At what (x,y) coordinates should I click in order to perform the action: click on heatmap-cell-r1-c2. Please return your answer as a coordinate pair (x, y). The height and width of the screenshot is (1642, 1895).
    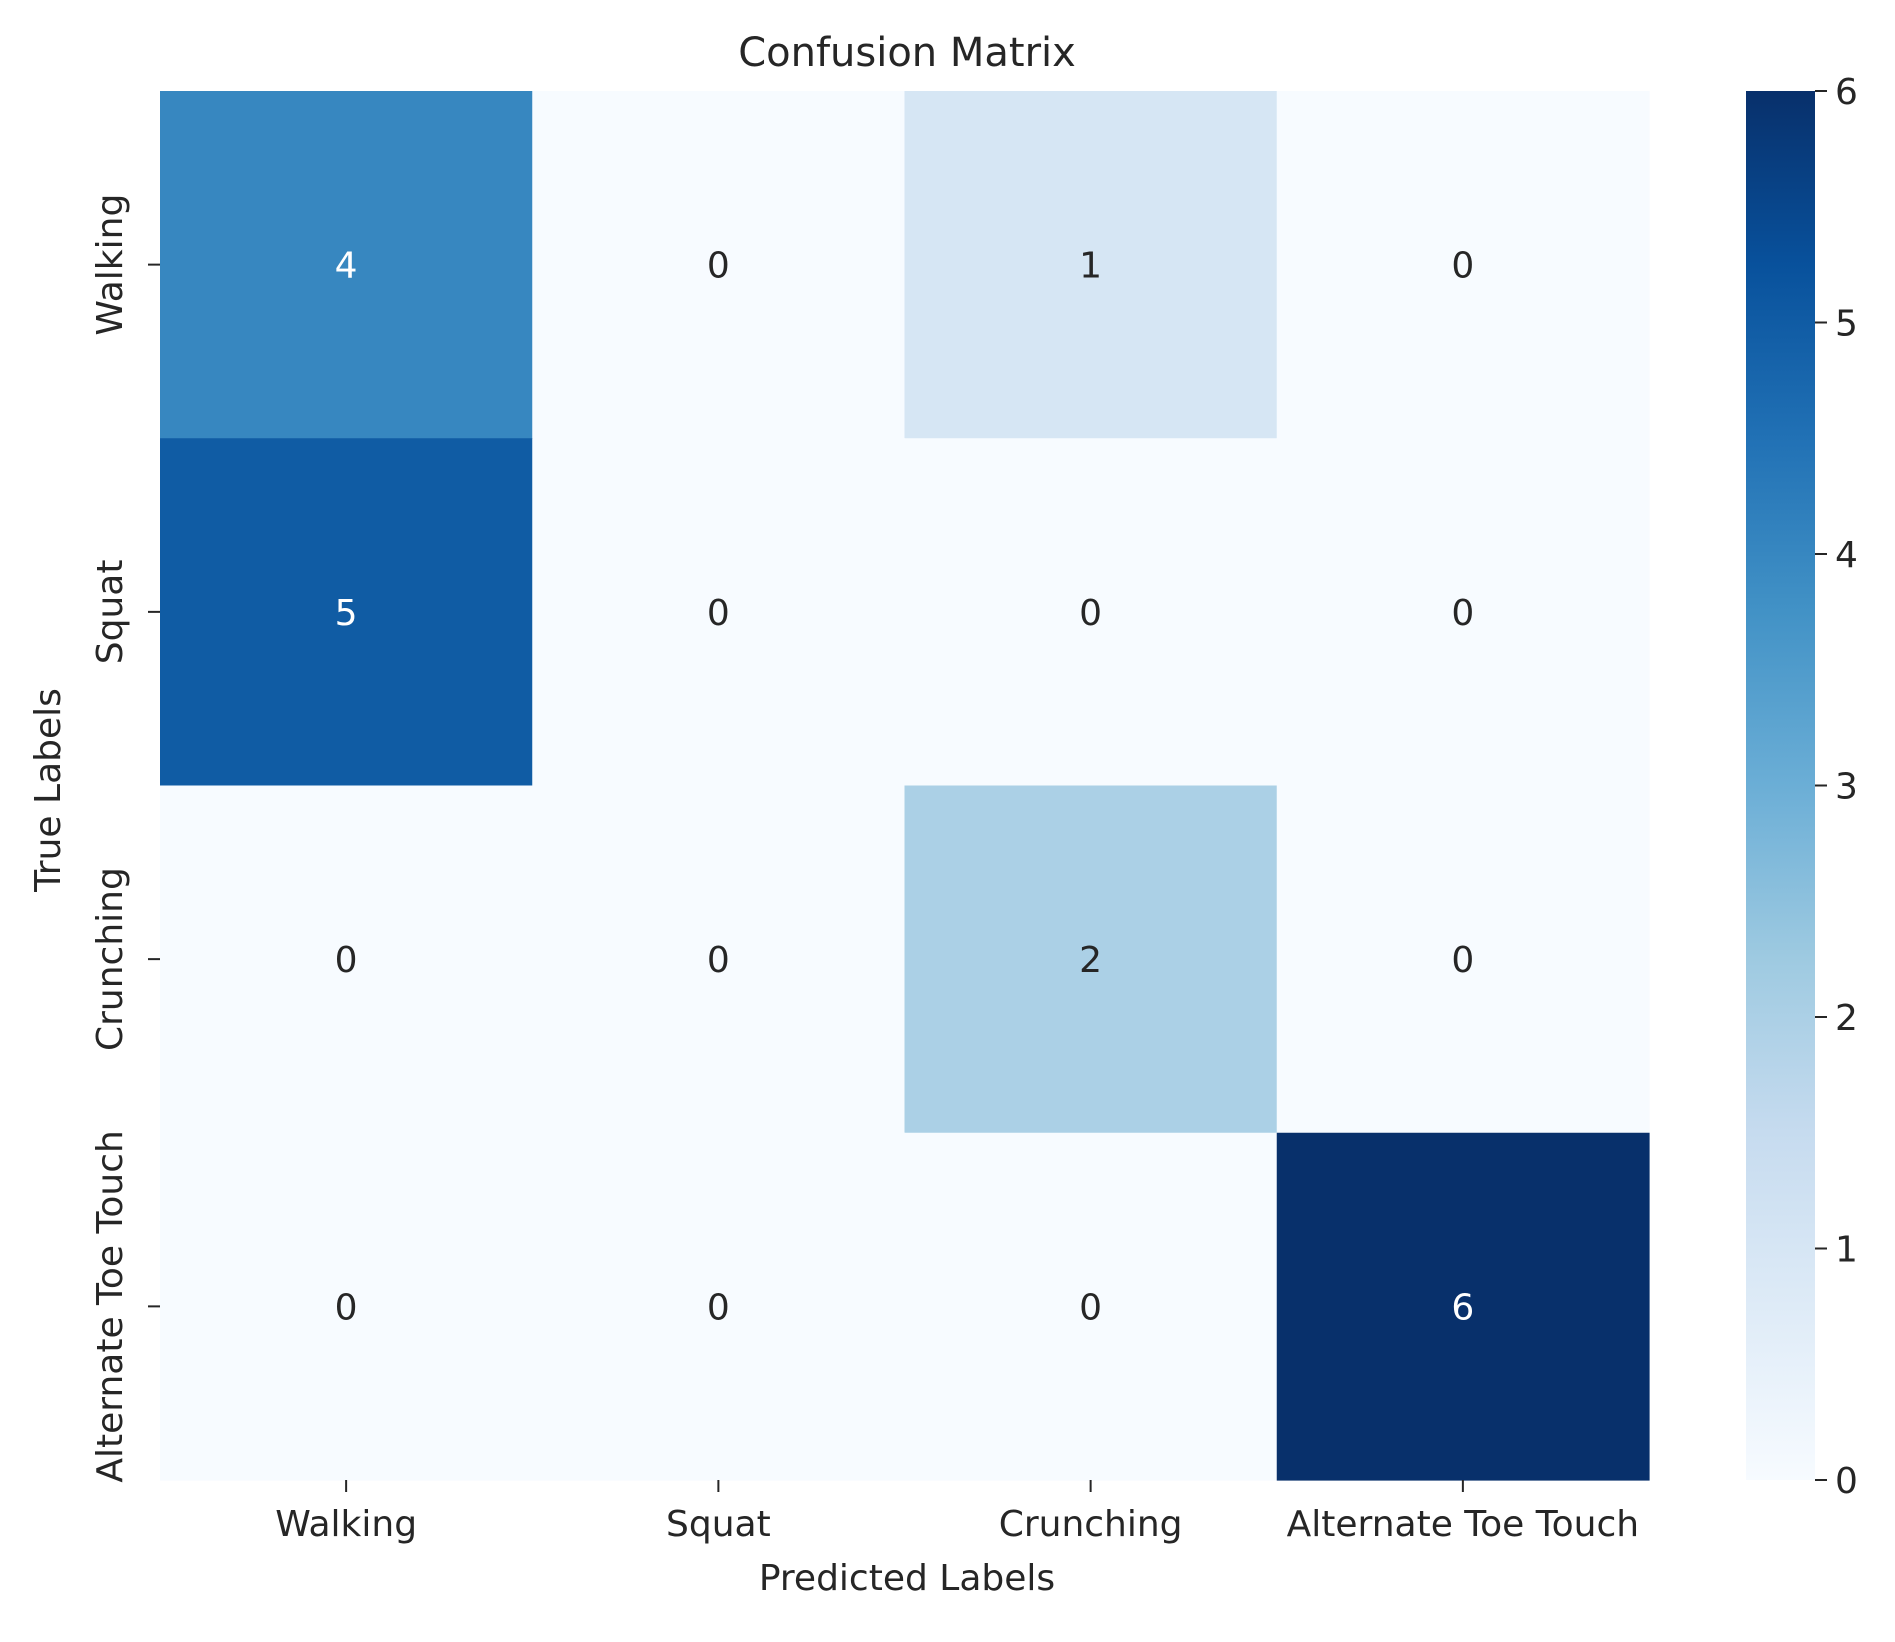
    Looking at the image, I should click on (1091, 612).